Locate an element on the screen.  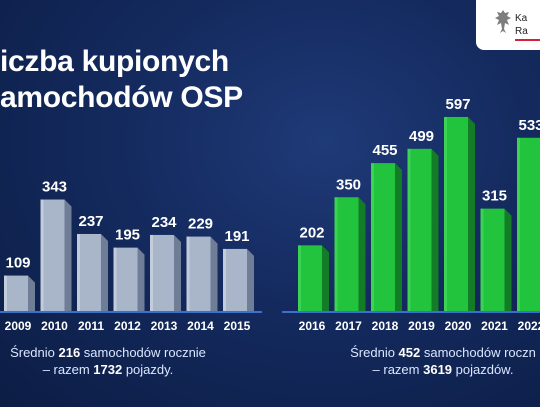
title-line-2: amochodów OSP is located at coordinates (121, 97).